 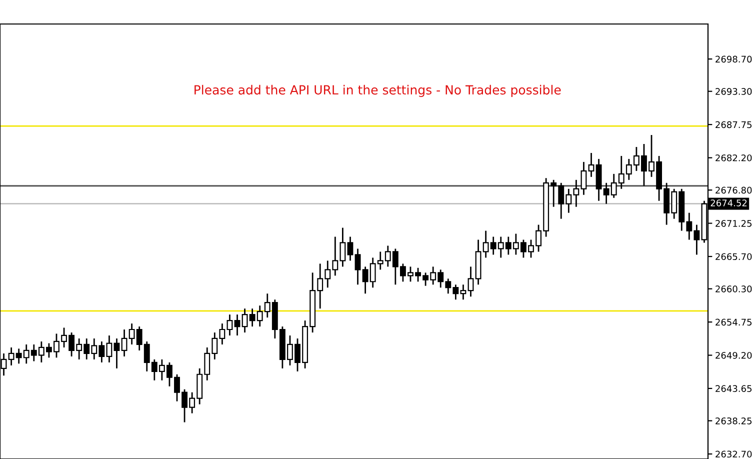 I want to click on y-tick-label: 2643.65, so click(x=734, y=388).